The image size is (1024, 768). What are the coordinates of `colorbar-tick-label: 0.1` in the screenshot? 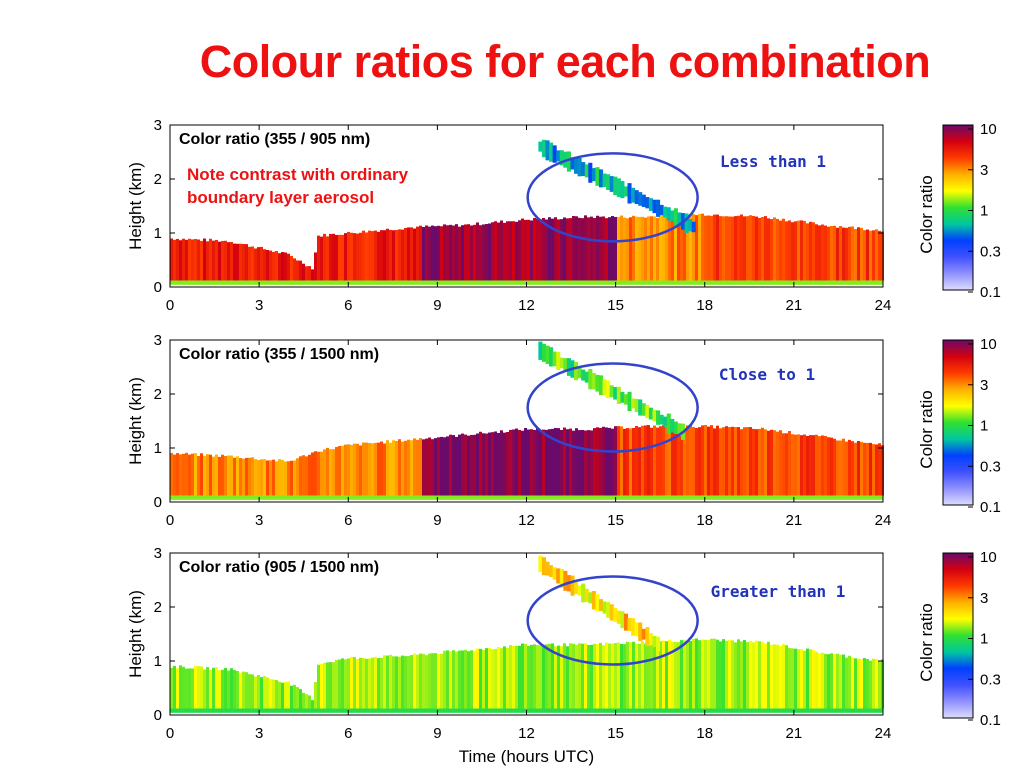 It's located at (990, 720).